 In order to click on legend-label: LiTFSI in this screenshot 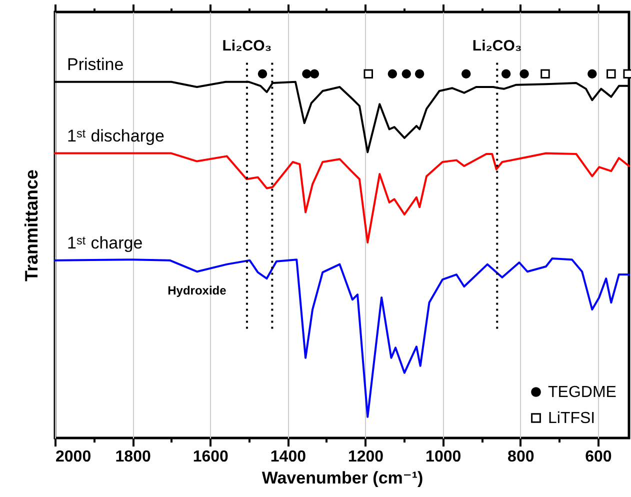, I will do `click(572, 418)`.